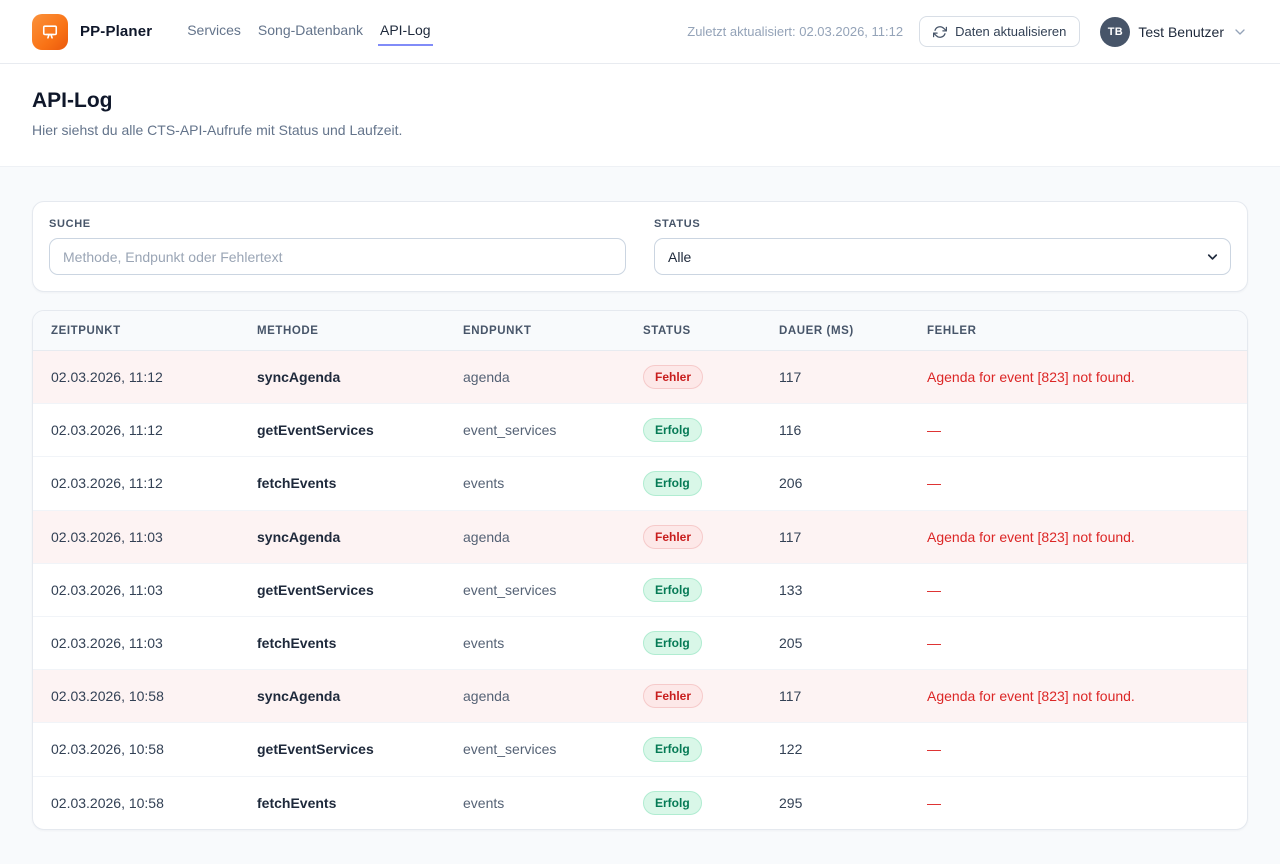 The height and width of the screenshot is (864, 1280). Describe the element at coordinates (837, 642) in the screenshot. I see `cell-dauer: 205` at that location.